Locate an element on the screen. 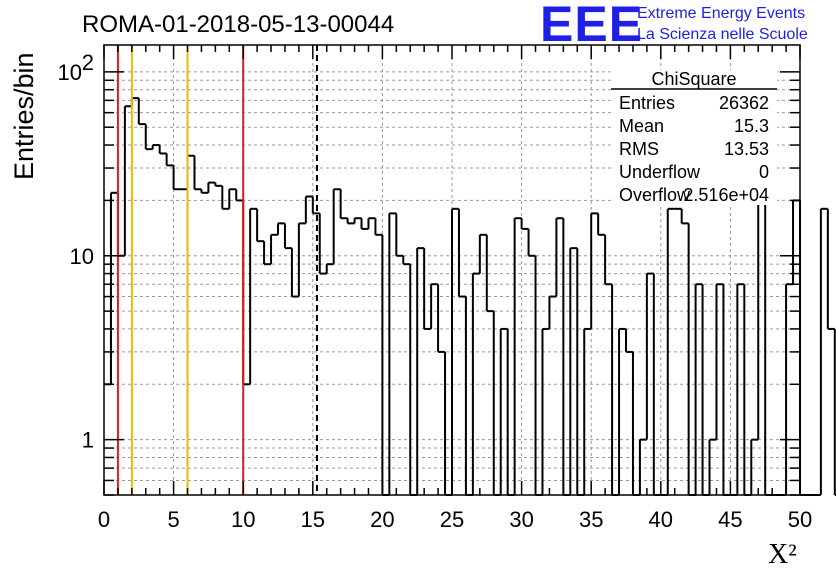 The width and height of the screenshot is (836, 572). stats-label: Entries is located at coordinates (647, 103).